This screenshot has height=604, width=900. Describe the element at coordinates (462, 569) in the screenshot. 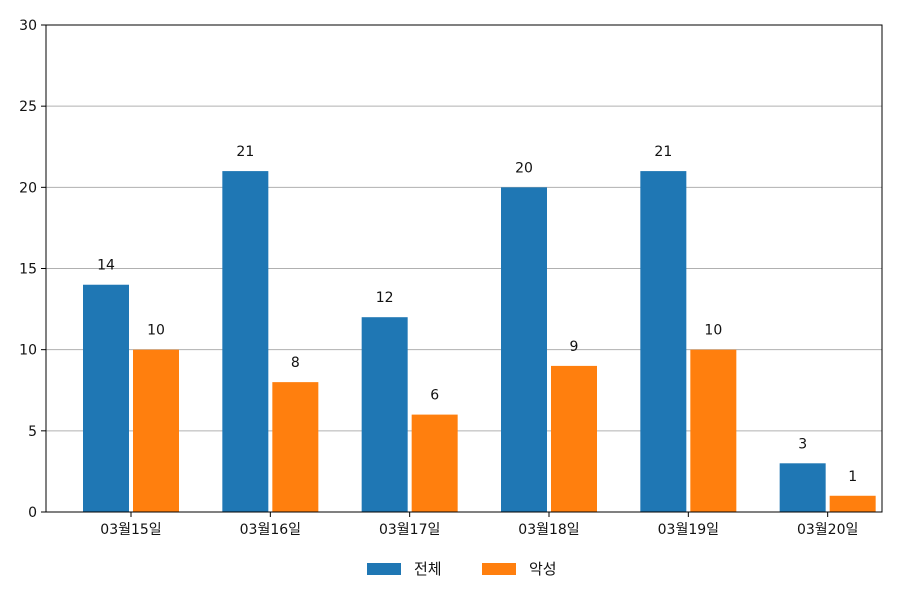

I see `legend: 전체 악성` at that location.